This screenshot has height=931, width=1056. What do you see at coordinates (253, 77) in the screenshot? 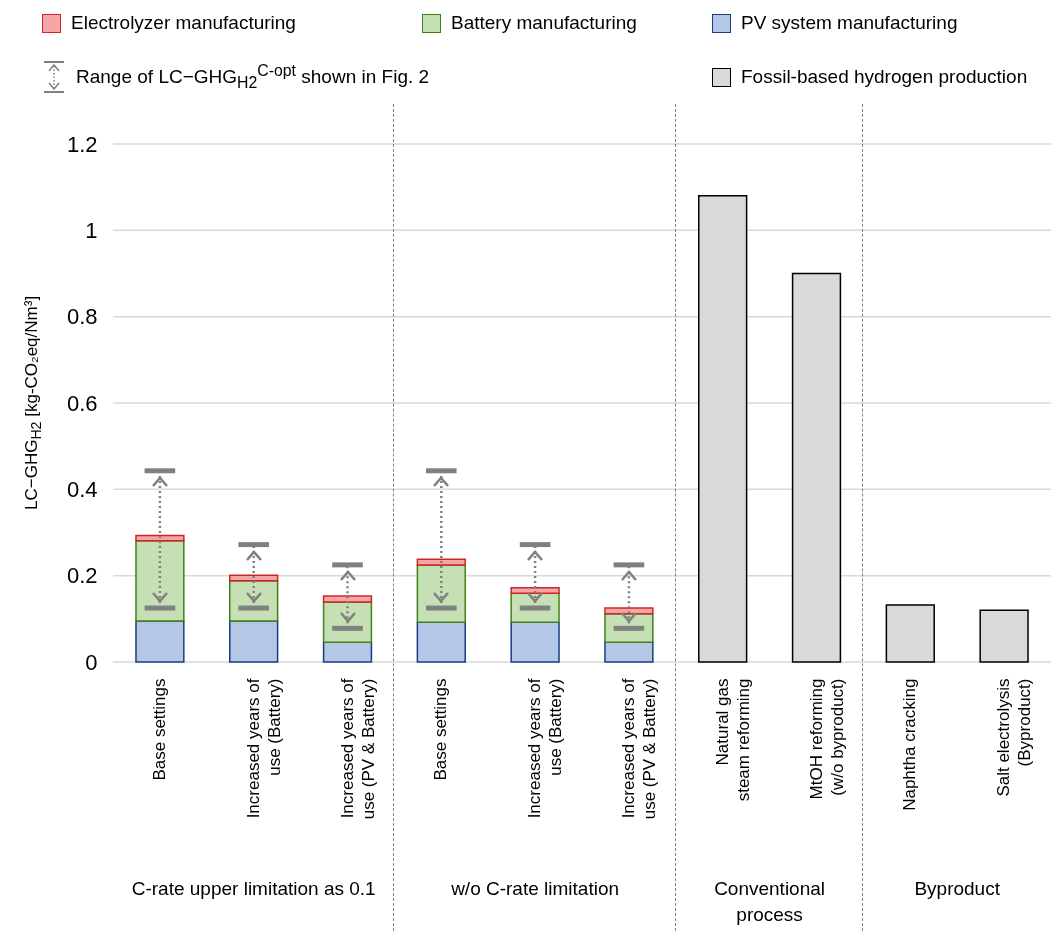
I see `text: Range of LC−GHG$_{H2}$$^{C-opt}$ shown in Fig. 2` at bounding box center [253, 77].